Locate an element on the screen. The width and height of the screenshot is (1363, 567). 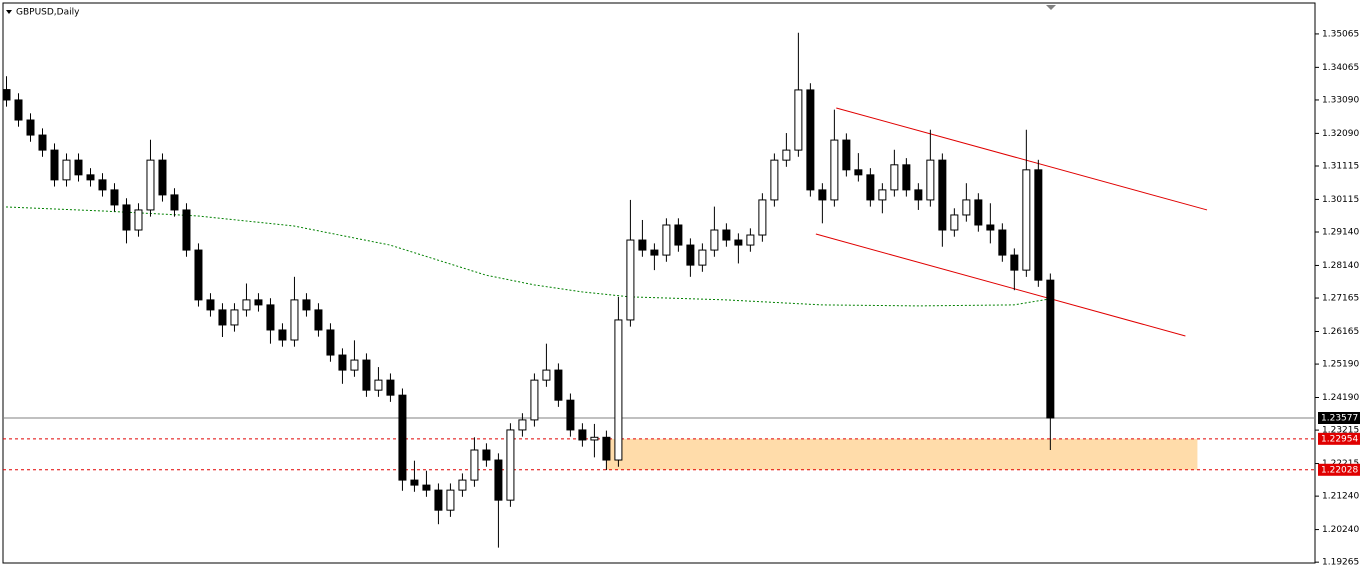
chart-title: GBPUSD,Daily is located at coordinates (48, 13).